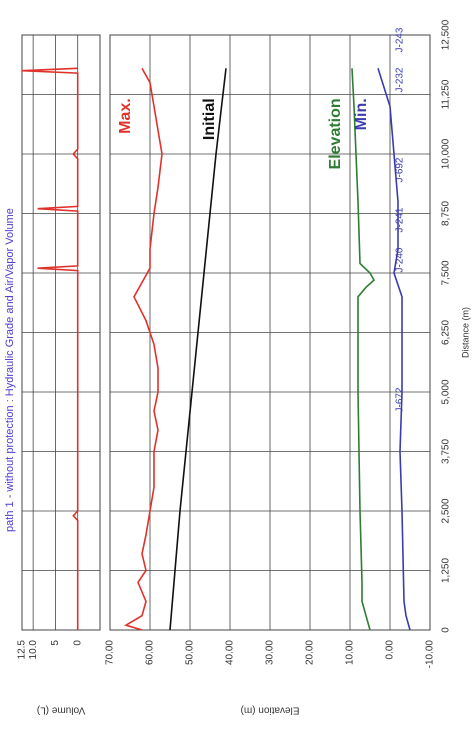  What do you see at coordinates (400, 79) in the screenshot?
I see `junction-label: J-232` at bounding box center [400, 79].